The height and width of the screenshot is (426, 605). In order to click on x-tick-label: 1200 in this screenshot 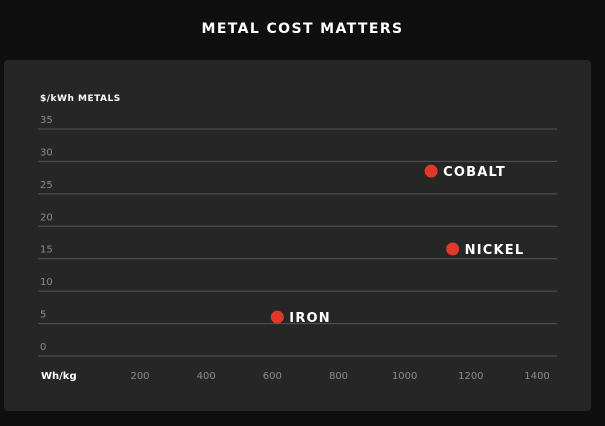, I will do `click(470, 376)`.